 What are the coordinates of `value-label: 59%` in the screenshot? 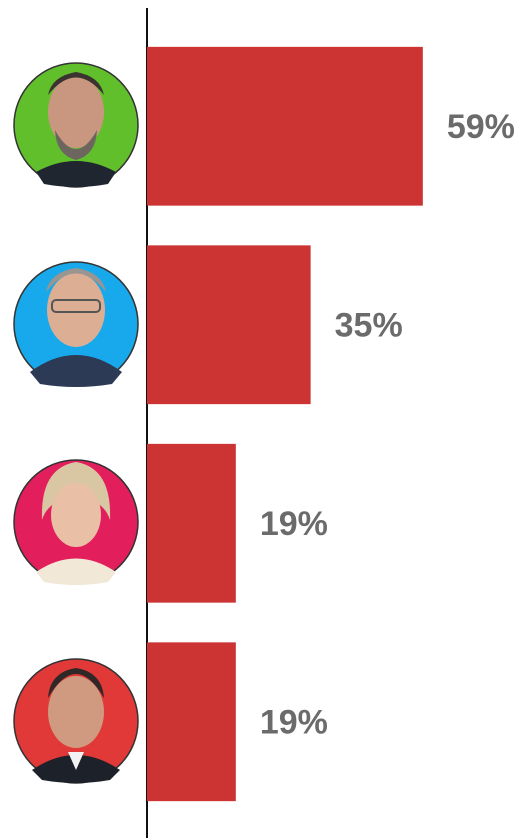 It's located at (481, 127).